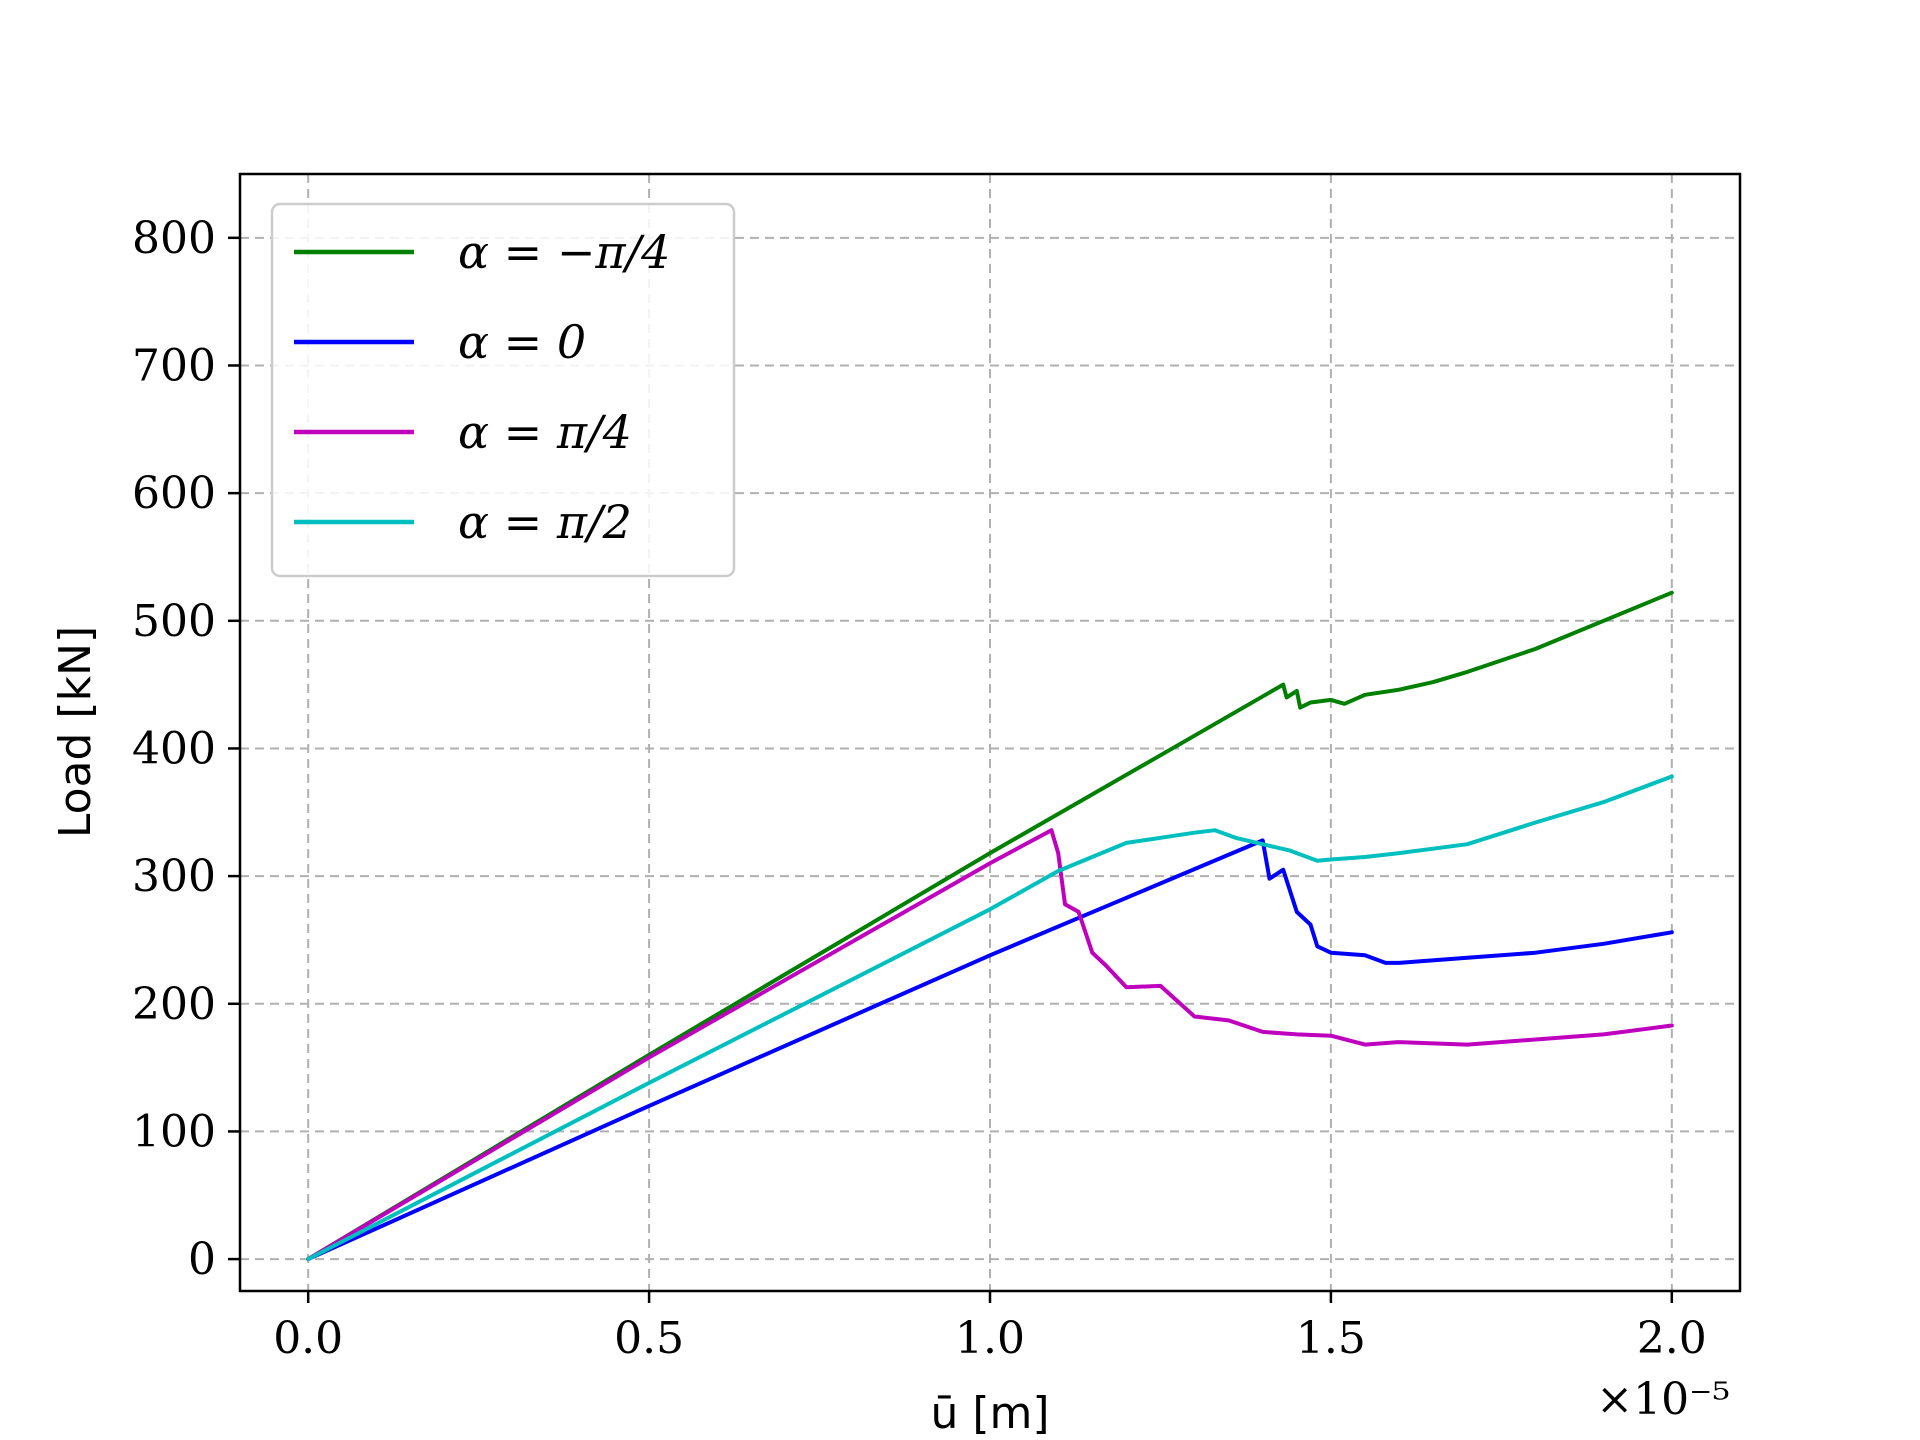 The width and height of the screenshot is (1920, 1440). I want to click on y-tick-label: 300, so click(174, 876).